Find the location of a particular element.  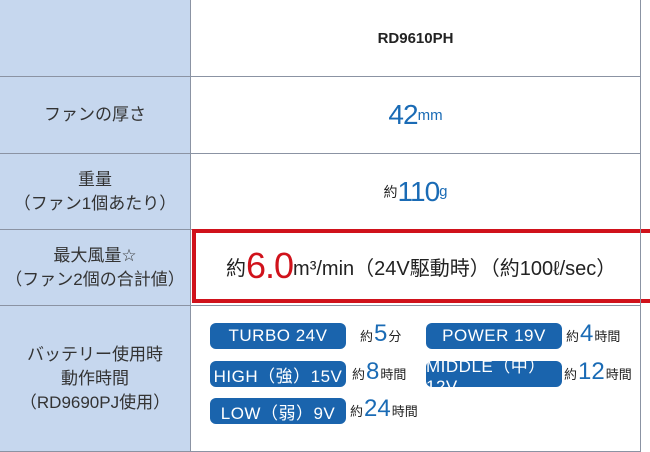

row-value-thickness: 42 mm is located at coordinates (415, 115).